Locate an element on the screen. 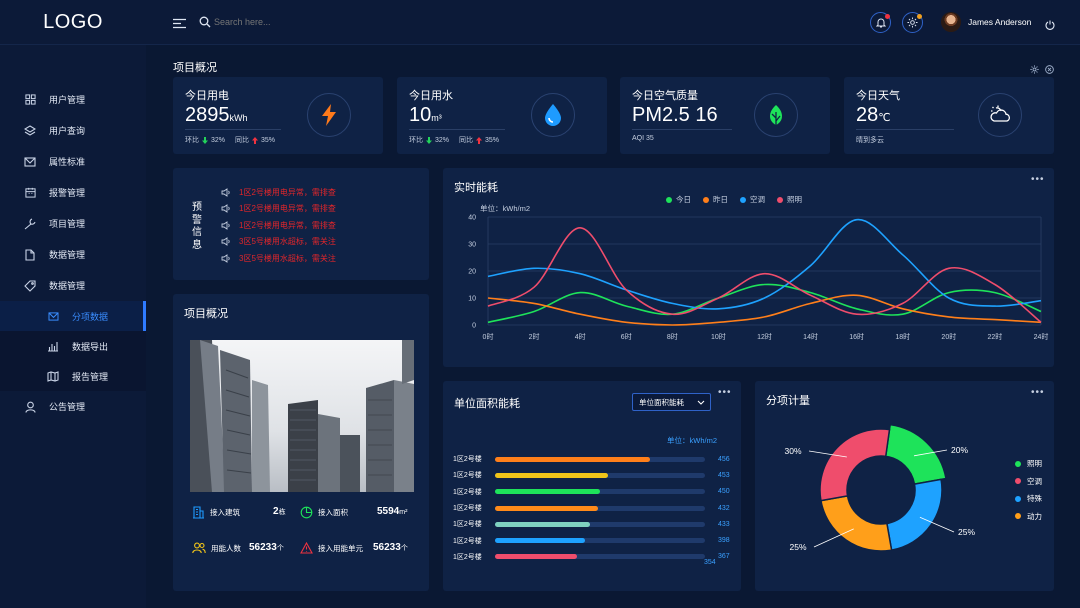 Image resolution: width=1080 pixels, height=608 pixels. unit: 个 is located at coordinates (280, 548).